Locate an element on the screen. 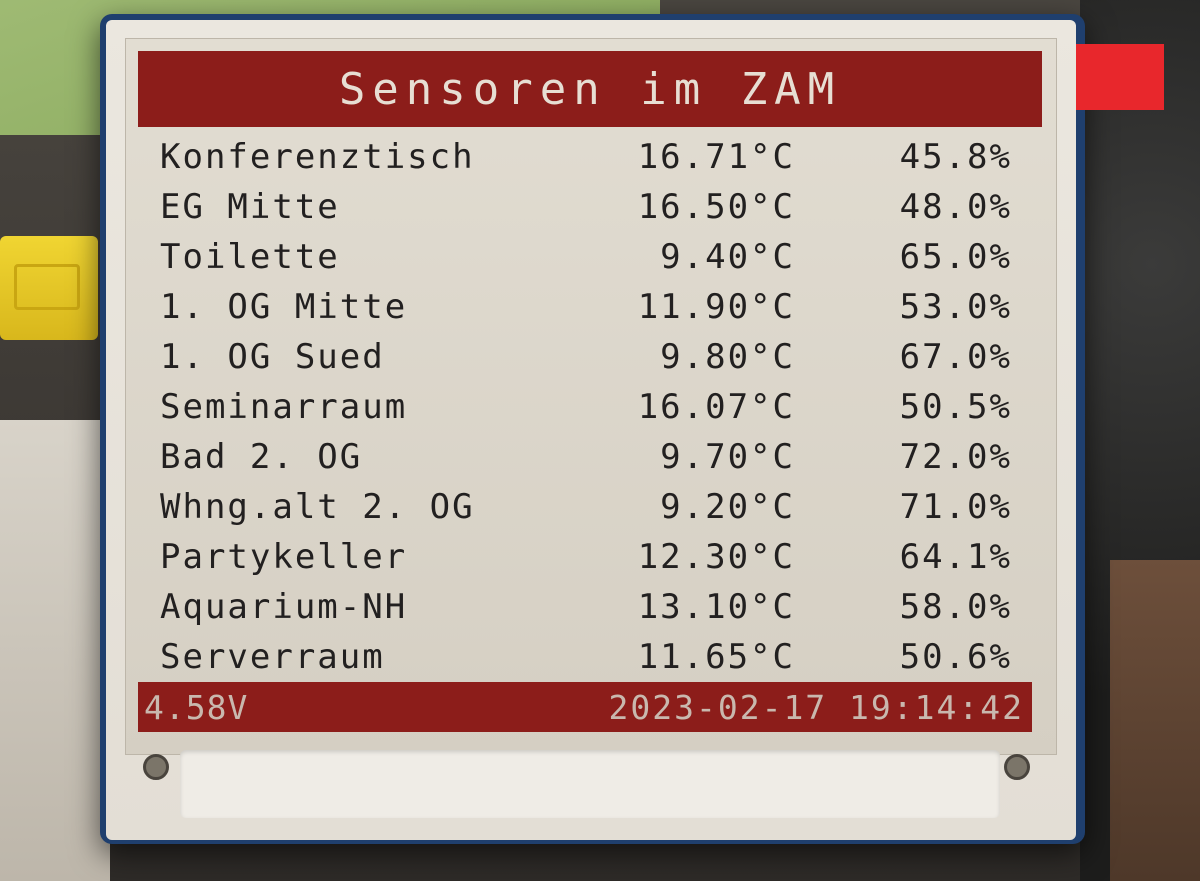 Image resolution: width=1200 pixels, height=881 pixels. sensor-humidity: 72.0% is located at coordinates (955, 457).